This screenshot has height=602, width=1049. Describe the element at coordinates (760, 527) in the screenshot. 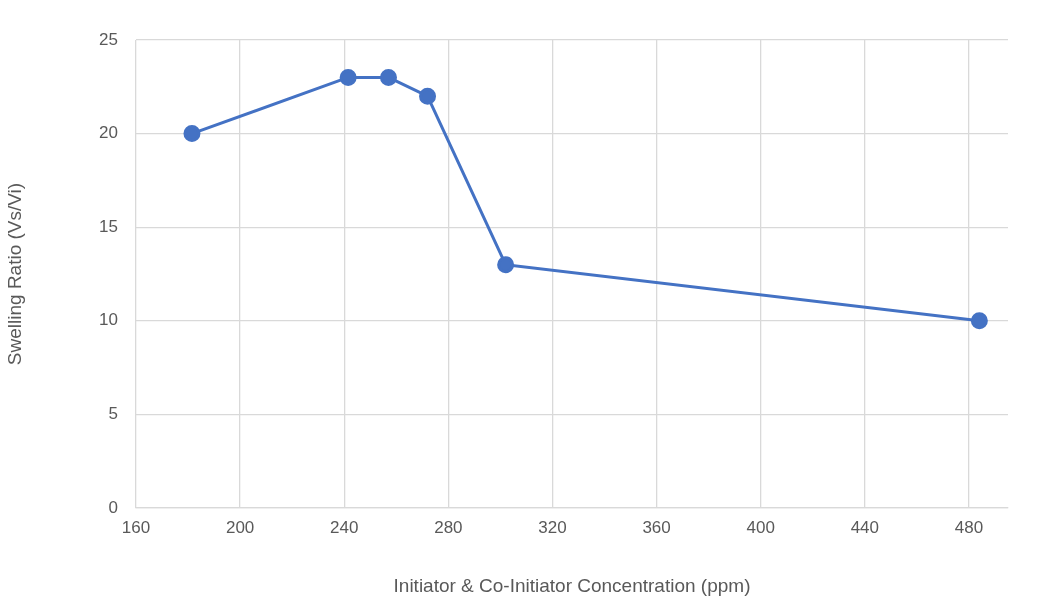

I see `x-tick-label: 400` at that location.